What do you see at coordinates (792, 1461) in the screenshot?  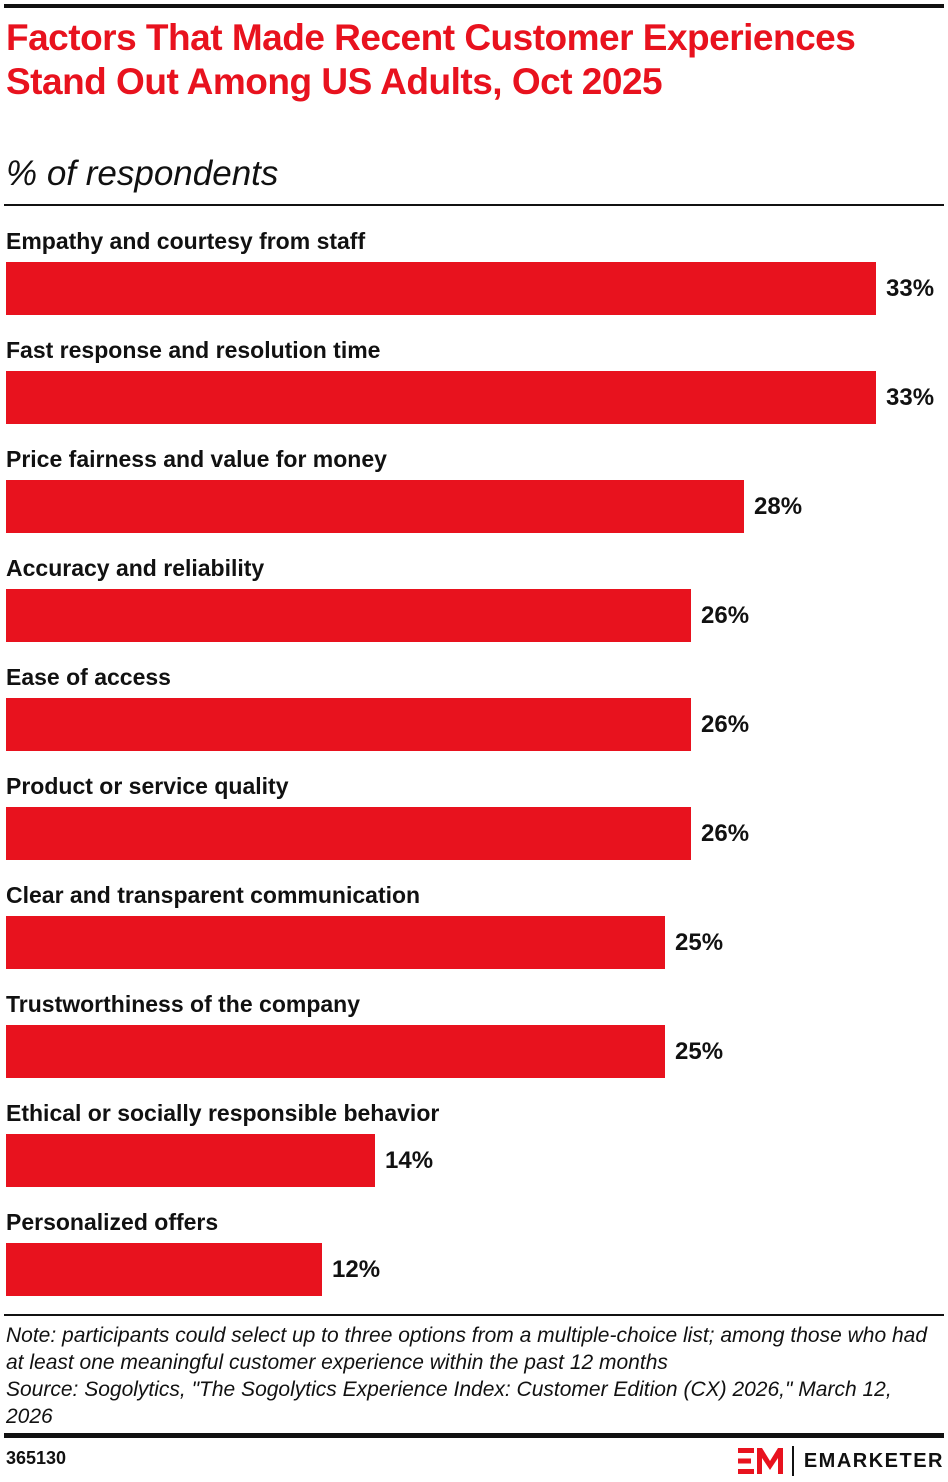 I see `brand-separator` at bounding box center [792, 1461].